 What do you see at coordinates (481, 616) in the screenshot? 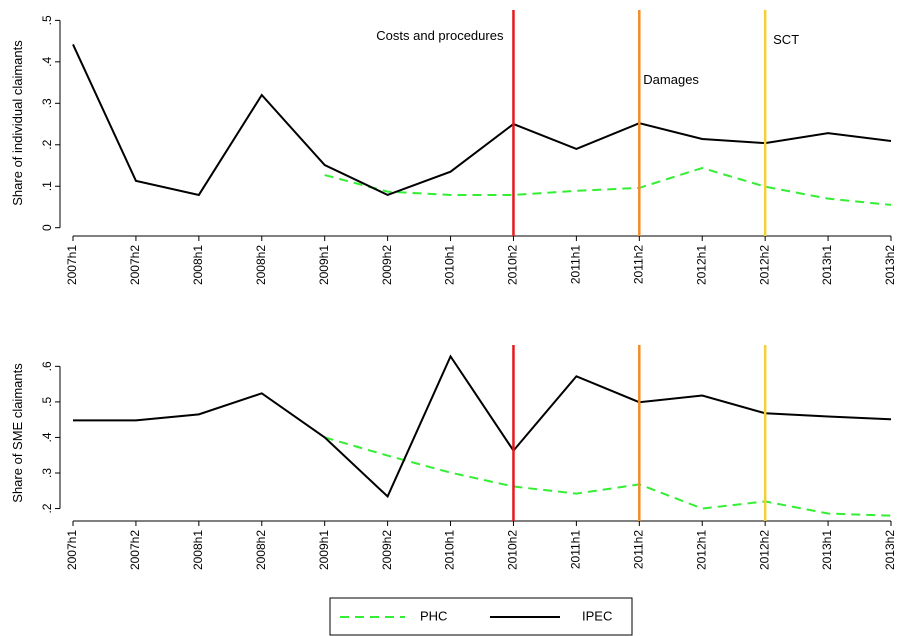
I see `legend-box` at bounding box center [481, 616].